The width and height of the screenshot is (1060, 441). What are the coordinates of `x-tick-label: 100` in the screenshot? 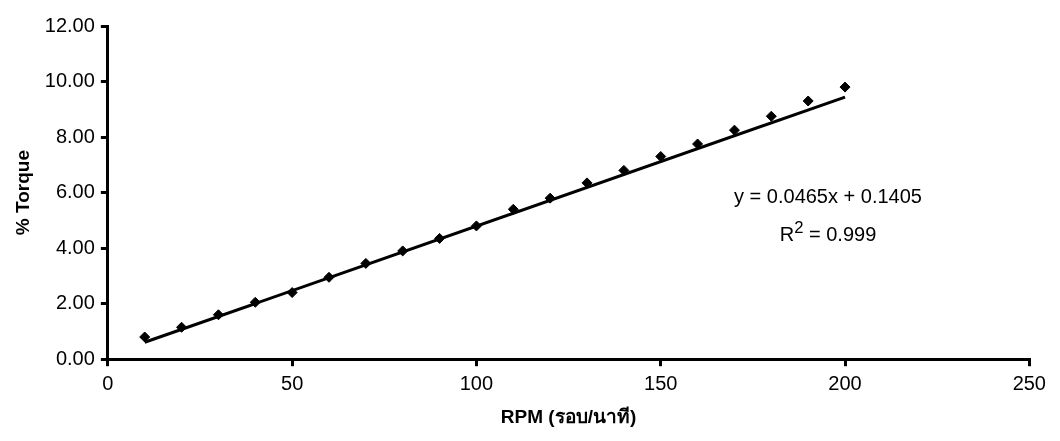 It's located at (476, 382).